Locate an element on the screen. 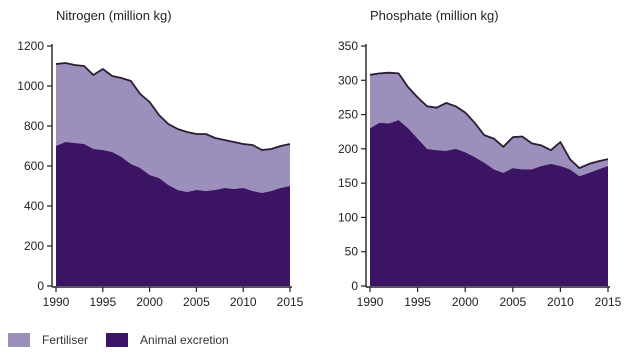 This screenshot has height=354, width=626. phosphate-x-tick-label: 1990 is located at coordinates (370, 302).